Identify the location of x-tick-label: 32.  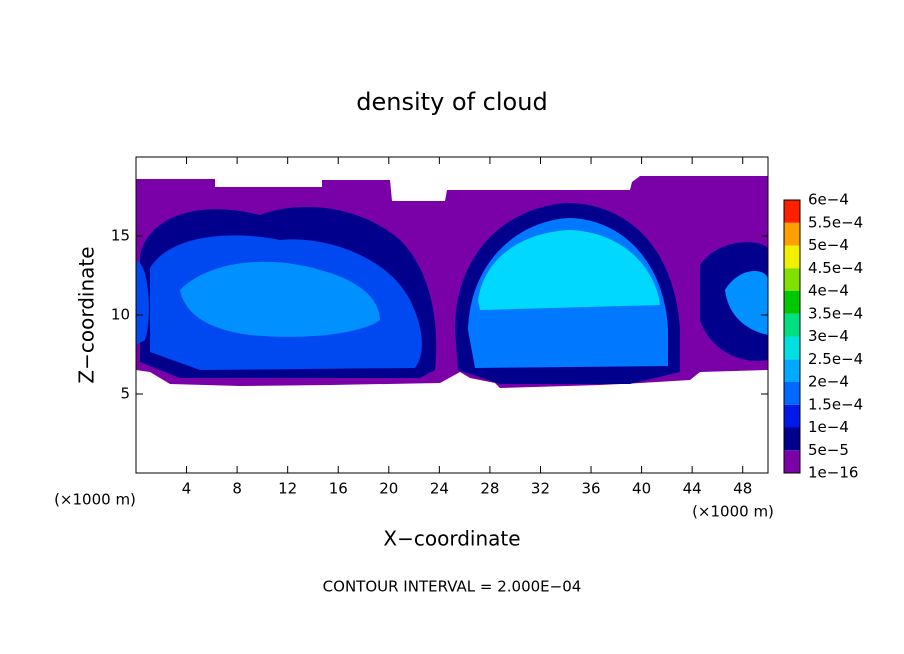
(540, 489).